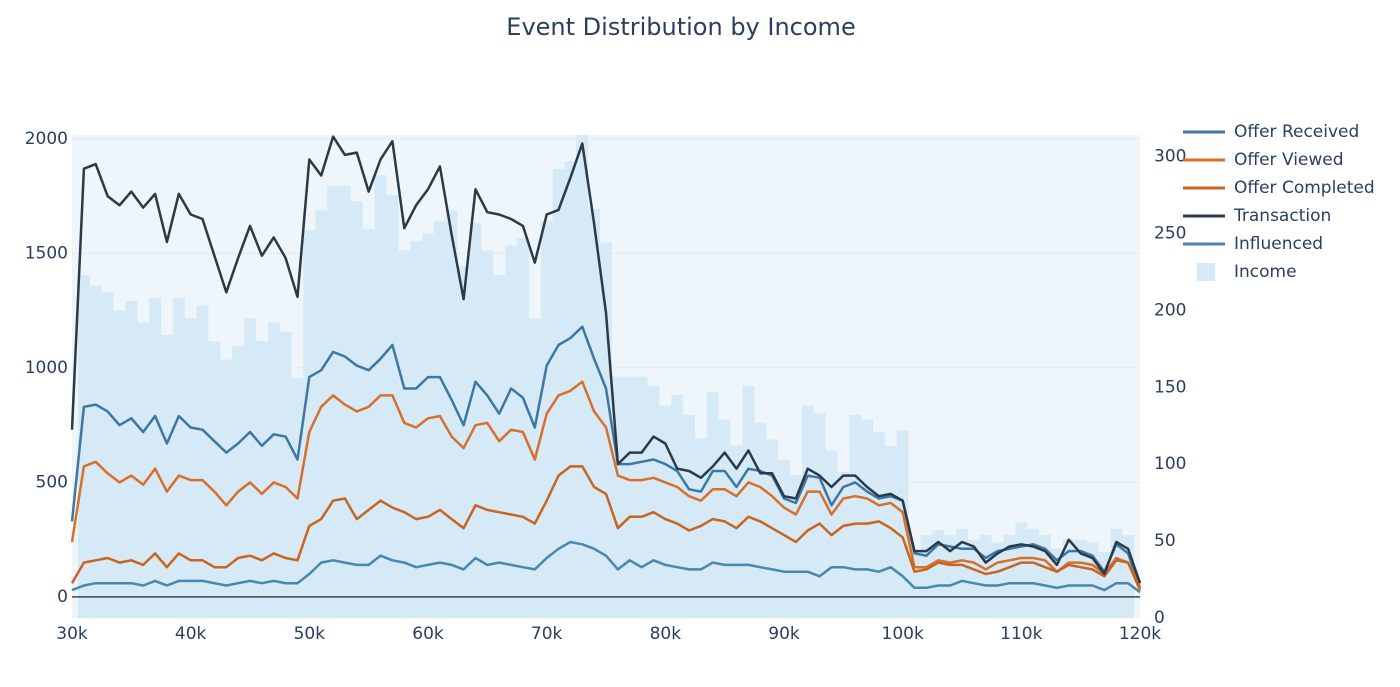 The height and width of the screenshot is (687, 1400). What do you see at coordinates (46, 368) in the screenshot?
I see `y-tick-label: 1000` at bounding box center [46, 368].